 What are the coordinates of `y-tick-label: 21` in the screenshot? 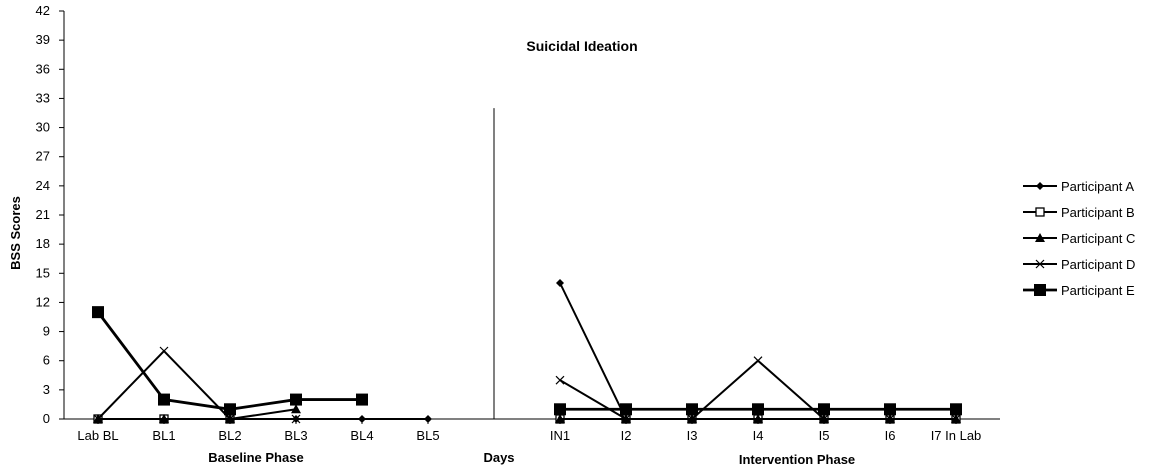 It's located at (43, 214).